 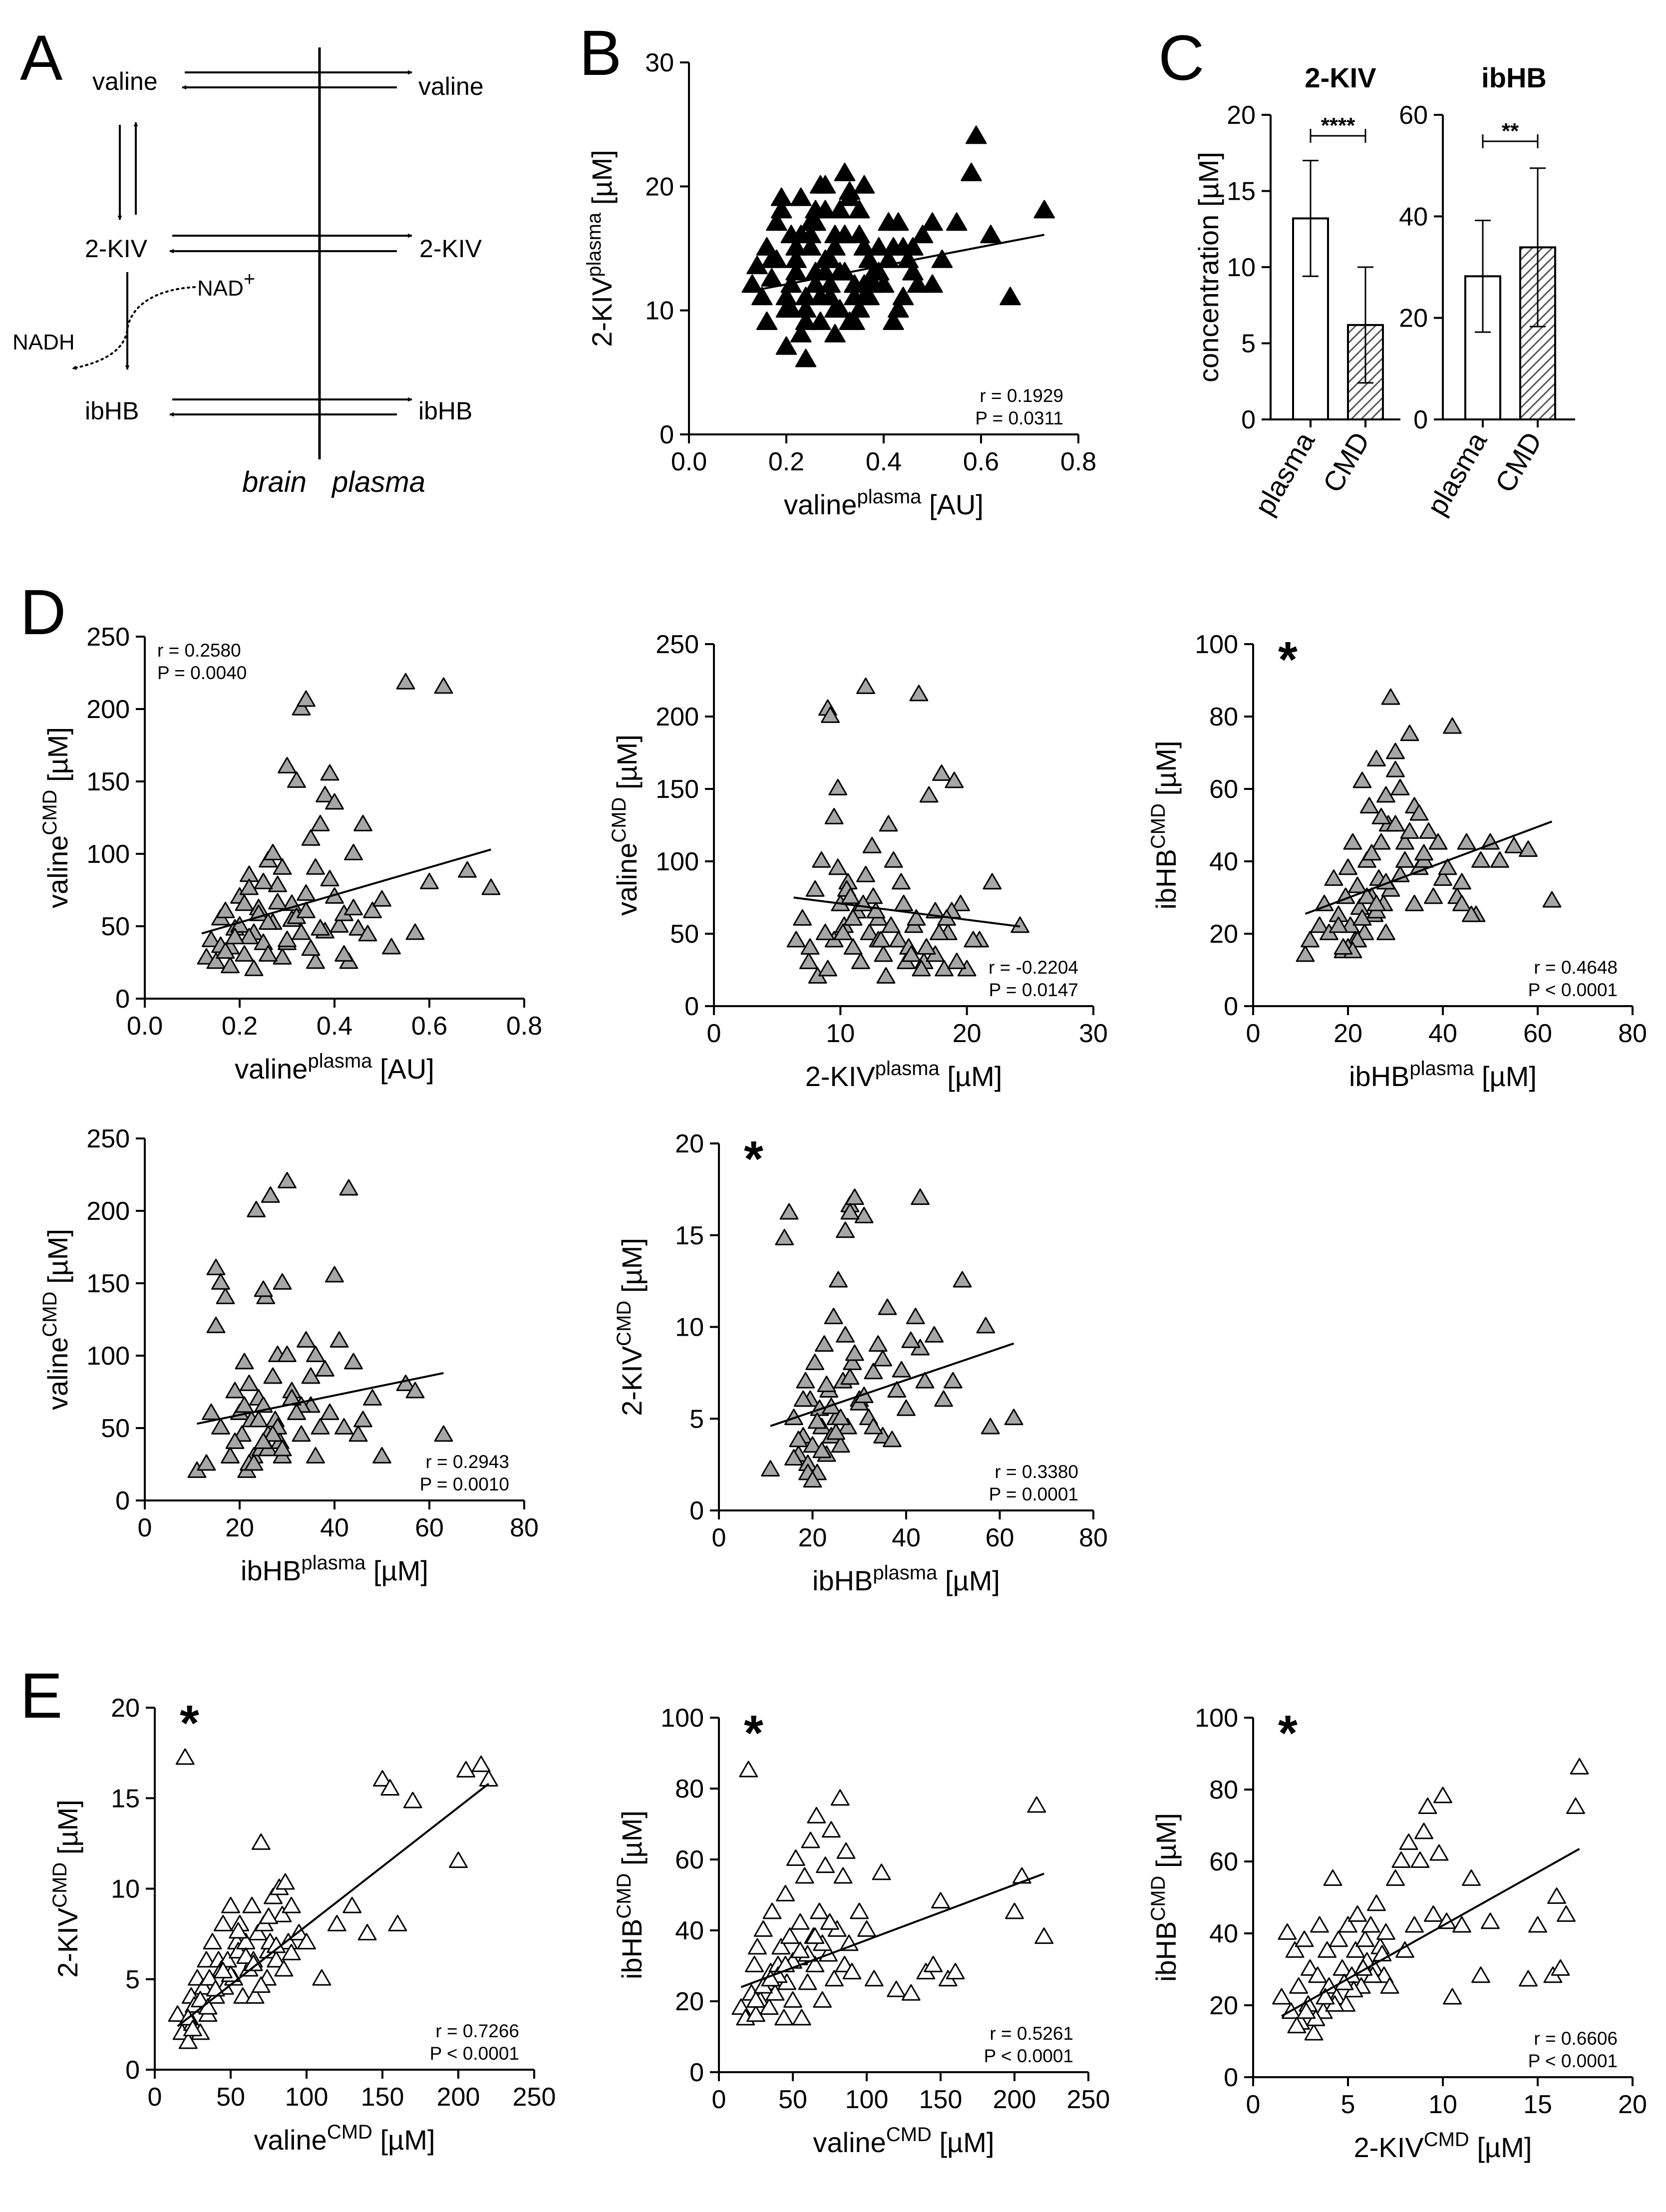 What do you see at coordinates (1078, 461) in the screenshot?
I see `x-tick-label: 0.8` at bounding box center [1078, 461].